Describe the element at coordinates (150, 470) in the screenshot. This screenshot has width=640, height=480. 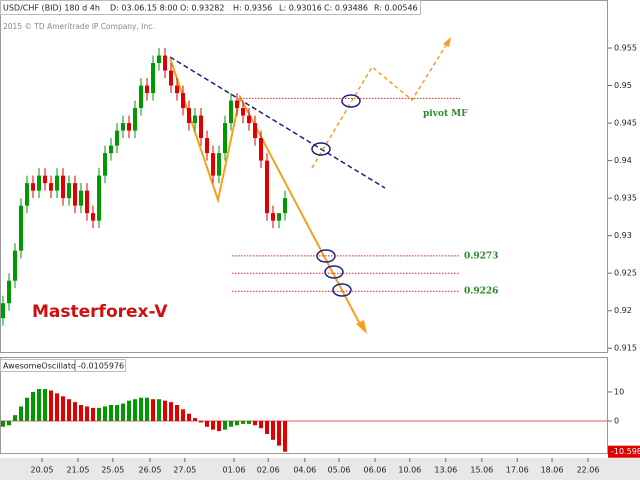
I see `x-tick-label: 26.05` at that location.